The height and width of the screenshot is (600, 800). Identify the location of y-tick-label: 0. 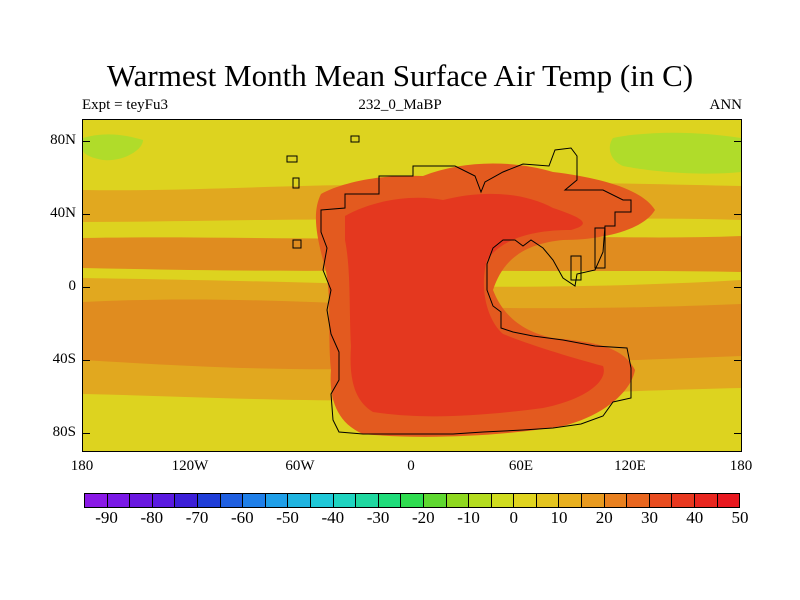
(72, 286).